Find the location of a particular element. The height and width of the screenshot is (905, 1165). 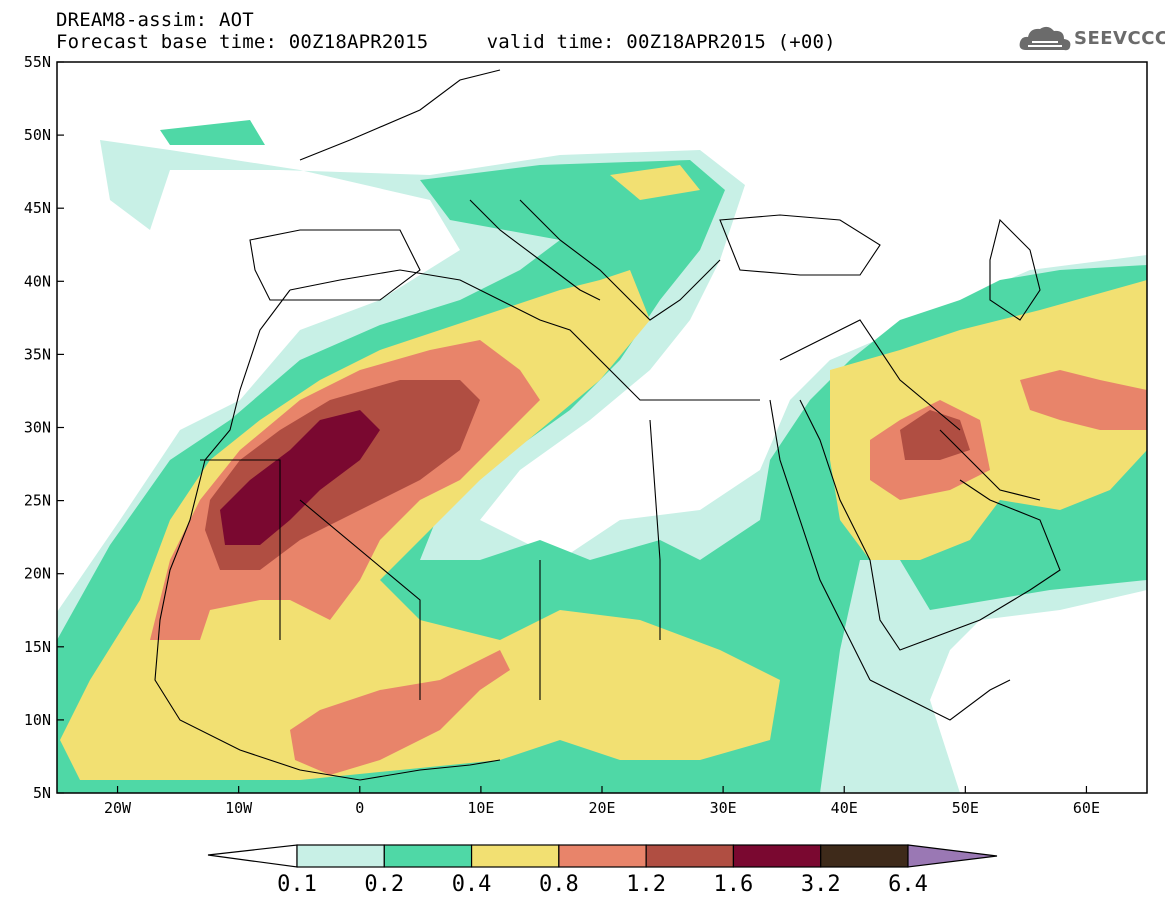

coastline-caspian is located at coordinates (1015, 269).